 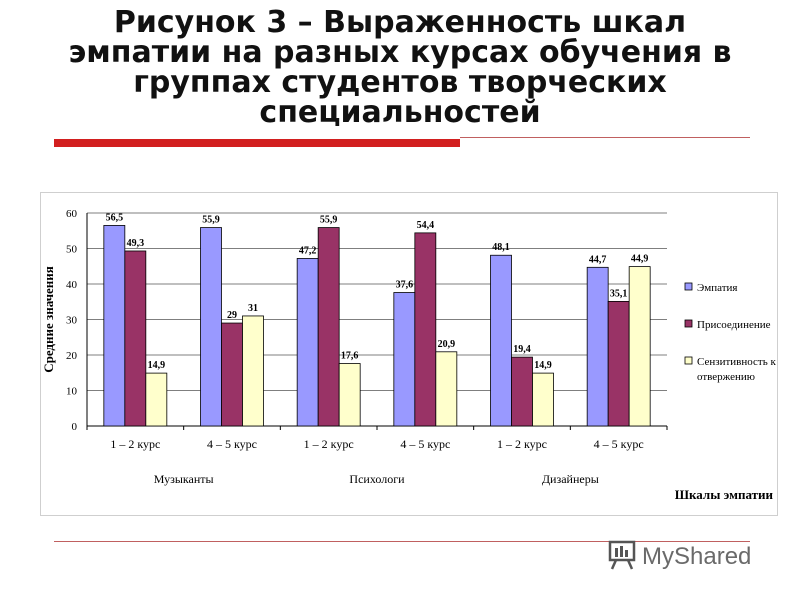 What do you see at coordinates (136, 243) in the screenshot?
I see `bar-data-label: 49,3` at bounding box center [136, 243].